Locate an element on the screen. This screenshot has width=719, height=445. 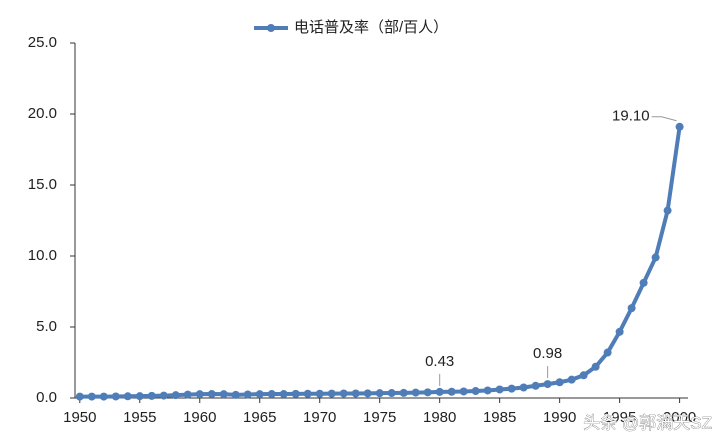
x-tick-label: 1965 is located at coordinates (259, 417).